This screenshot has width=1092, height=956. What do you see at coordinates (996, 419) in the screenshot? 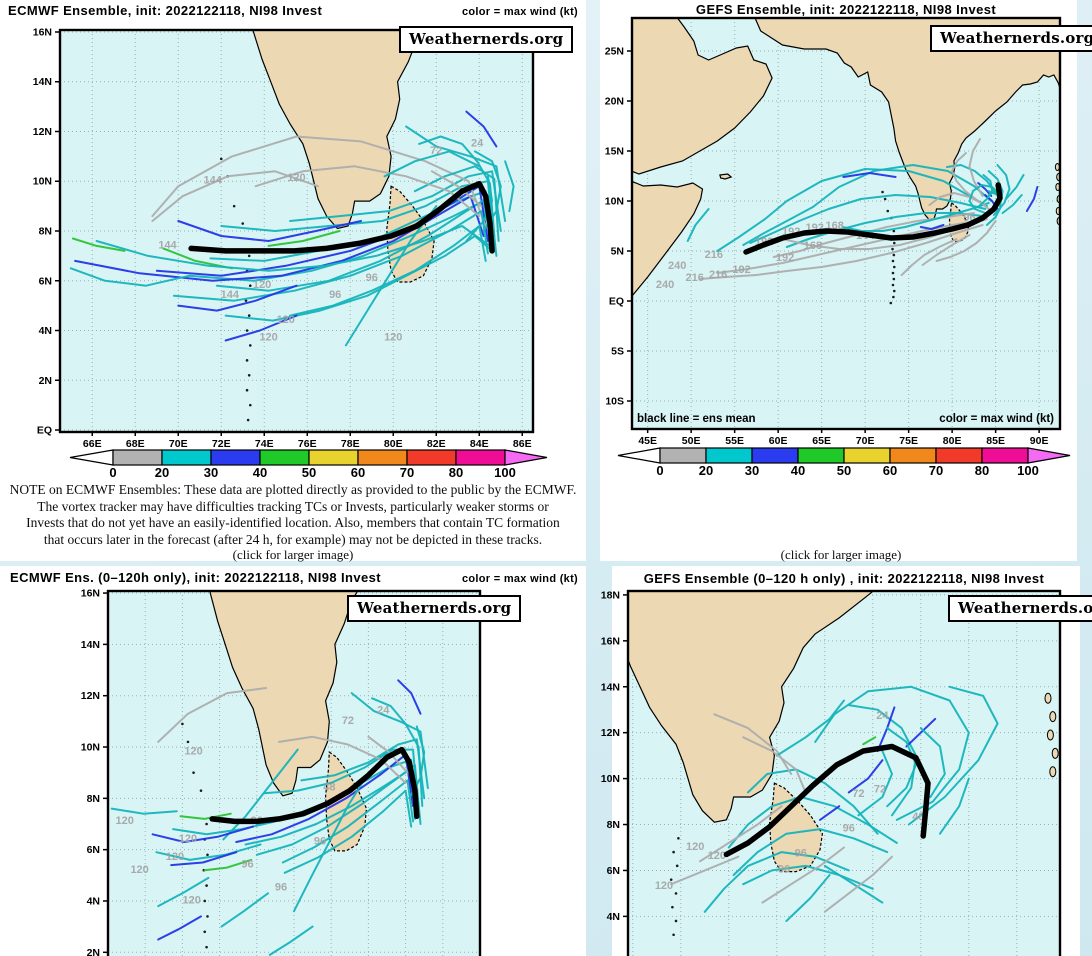
I see `legend-max-wind: color = max wind (kt)` at bounding box center [996, 419].